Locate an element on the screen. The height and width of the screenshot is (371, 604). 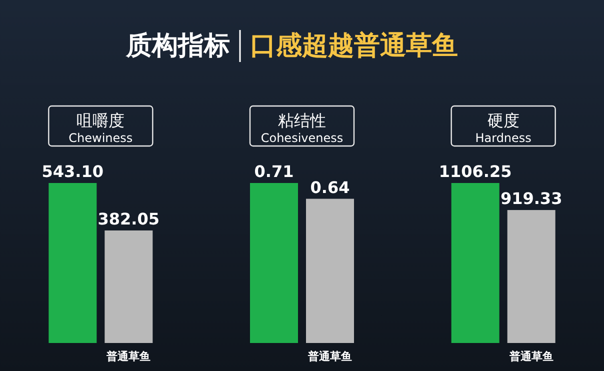
data-label: 543.10 is located at coordinates (73, 171).